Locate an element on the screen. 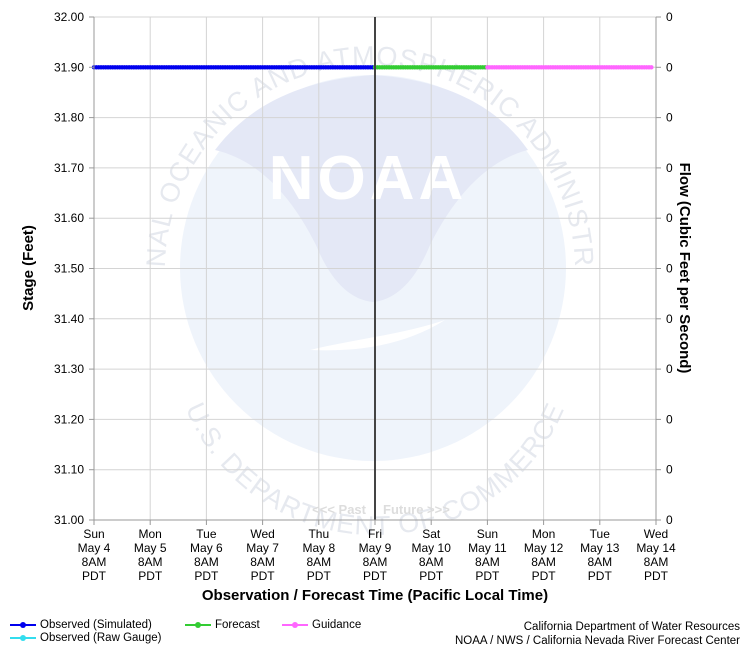  x-tick-label-line: Thu is located at coordinates (318, 534).